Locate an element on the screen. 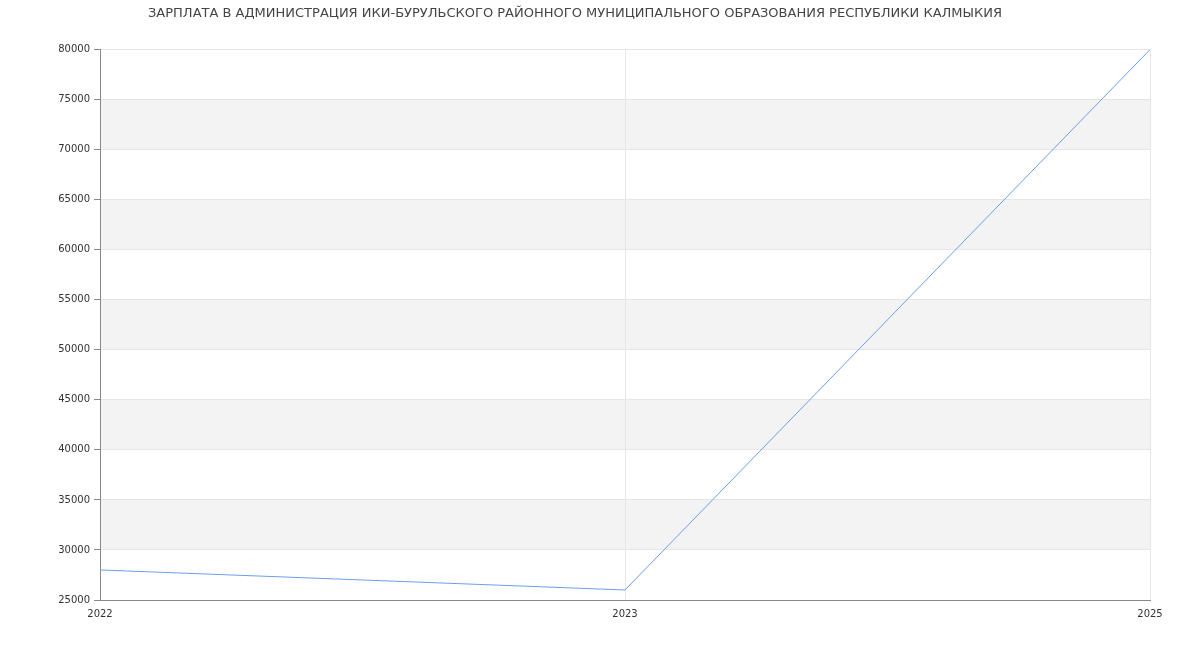 Image resolution: width=1200 pixels, height=650 pixels. y-tick-label: 35000 is located at coordinates (74, 499).